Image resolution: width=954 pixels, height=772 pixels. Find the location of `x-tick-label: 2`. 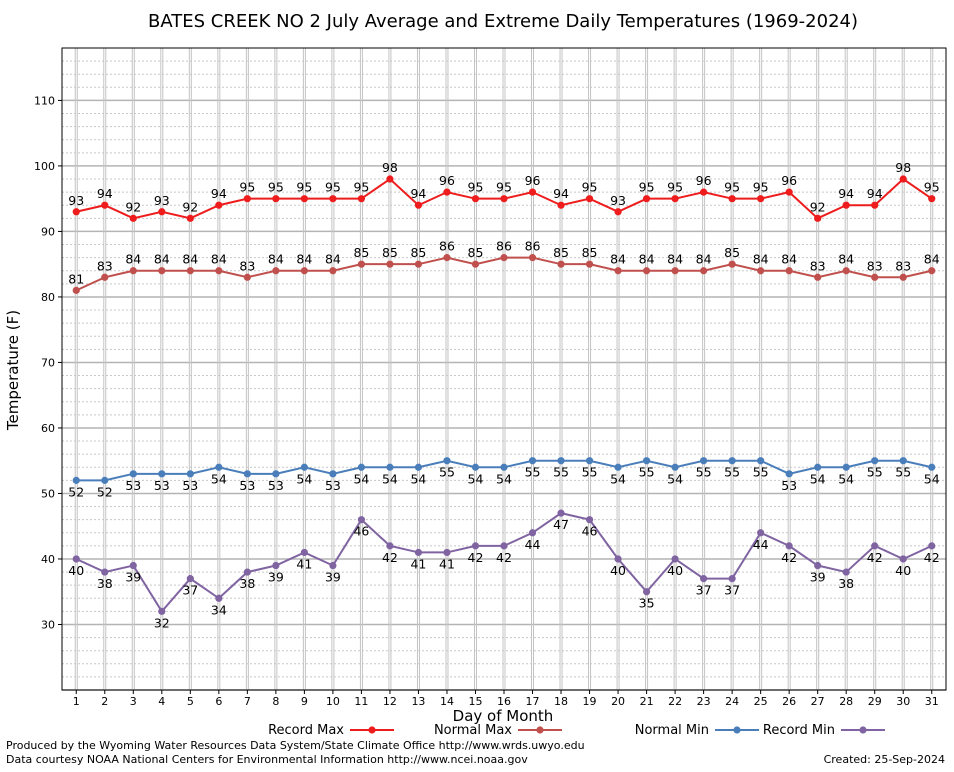

x-tick-label: 2 is located at coordinates (104, 701).